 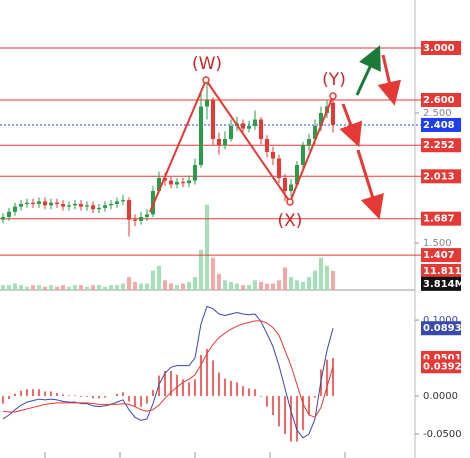 I want to click on volume-layer, so click(x=168, y=247).